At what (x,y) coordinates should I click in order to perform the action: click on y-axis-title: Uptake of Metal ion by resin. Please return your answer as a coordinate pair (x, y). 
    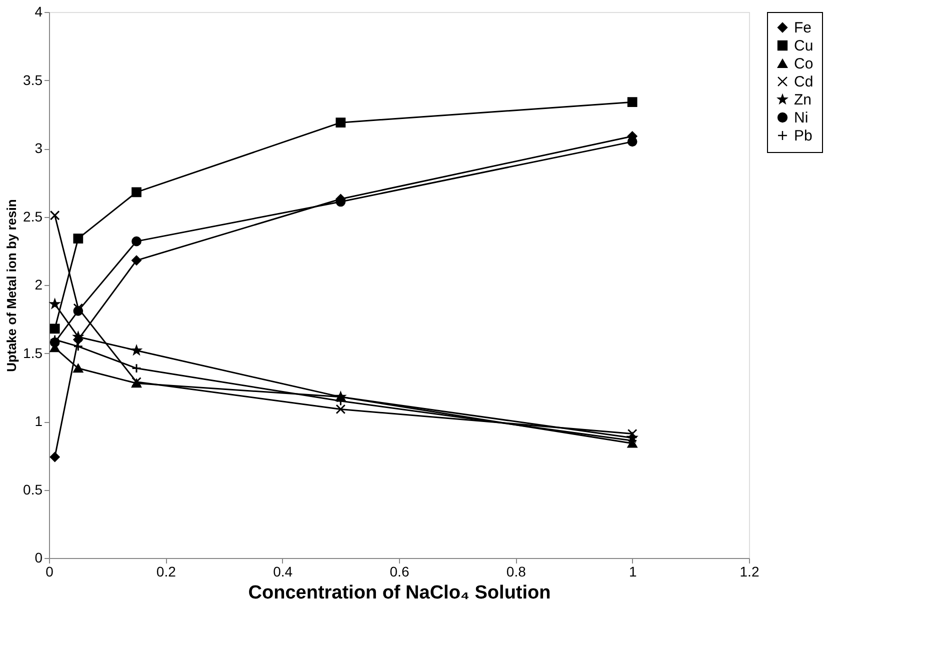
    Looking at the image, I should click on (12, 285).